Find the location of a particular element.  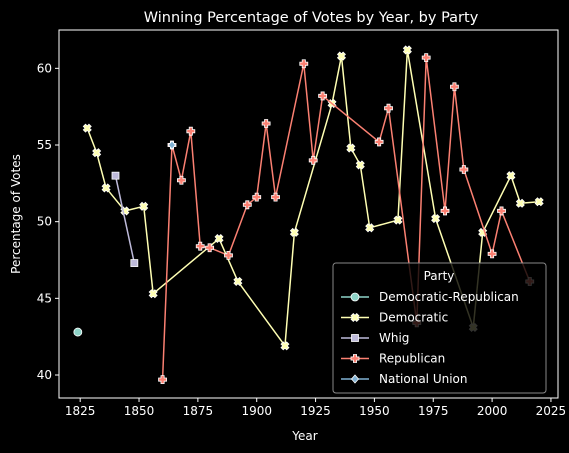

series-national-union is located at coordinates (172, 145).